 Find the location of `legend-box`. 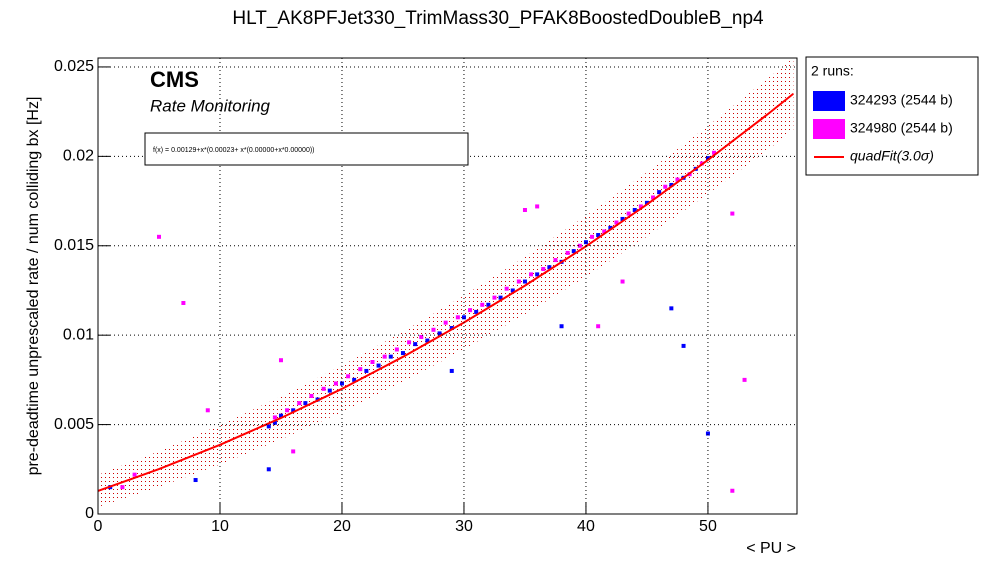

legend-box is located at coordinates (892, 116).